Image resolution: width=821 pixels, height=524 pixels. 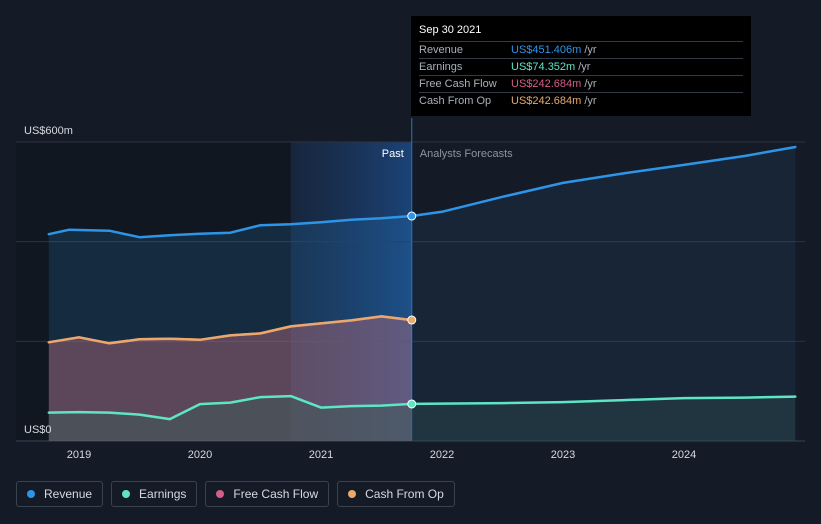 I want to click on tooltip-row-label: Free Cash Flow, so click(x=458, y=84).